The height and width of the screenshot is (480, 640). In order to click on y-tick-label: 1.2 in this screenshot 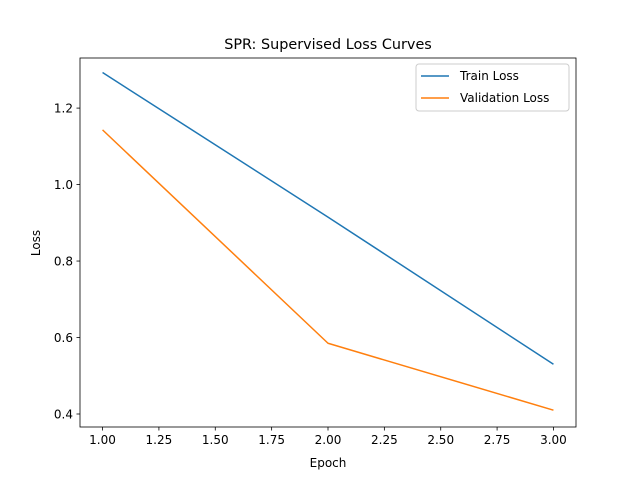, I will do `click(63, 108)`.